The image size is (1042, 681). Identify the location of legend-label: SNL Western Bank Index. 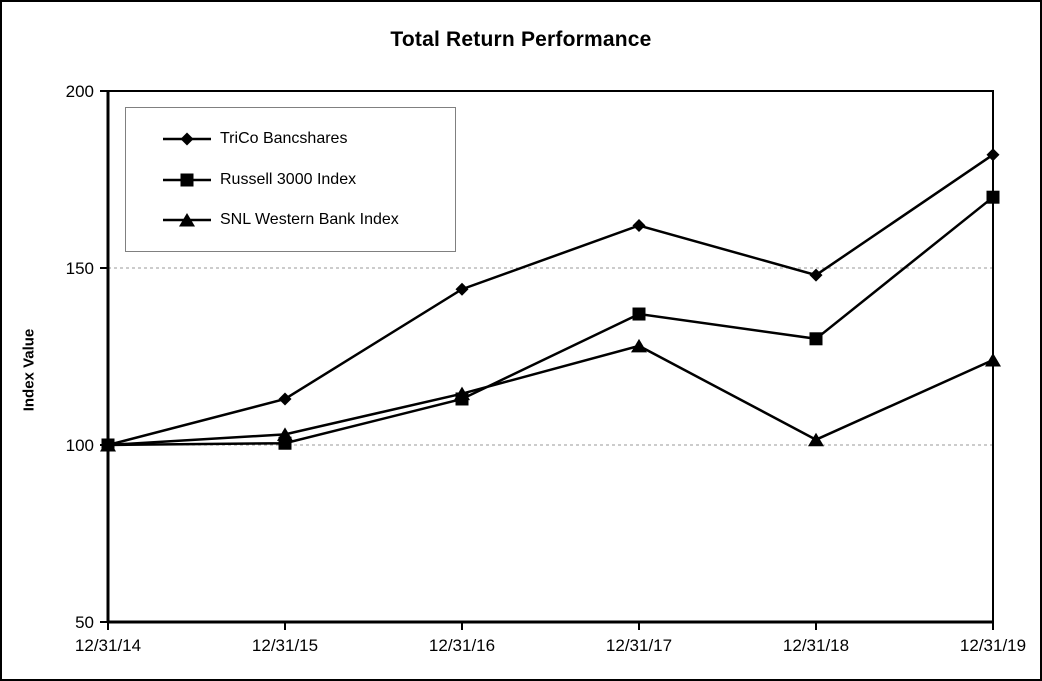
(309, 219).